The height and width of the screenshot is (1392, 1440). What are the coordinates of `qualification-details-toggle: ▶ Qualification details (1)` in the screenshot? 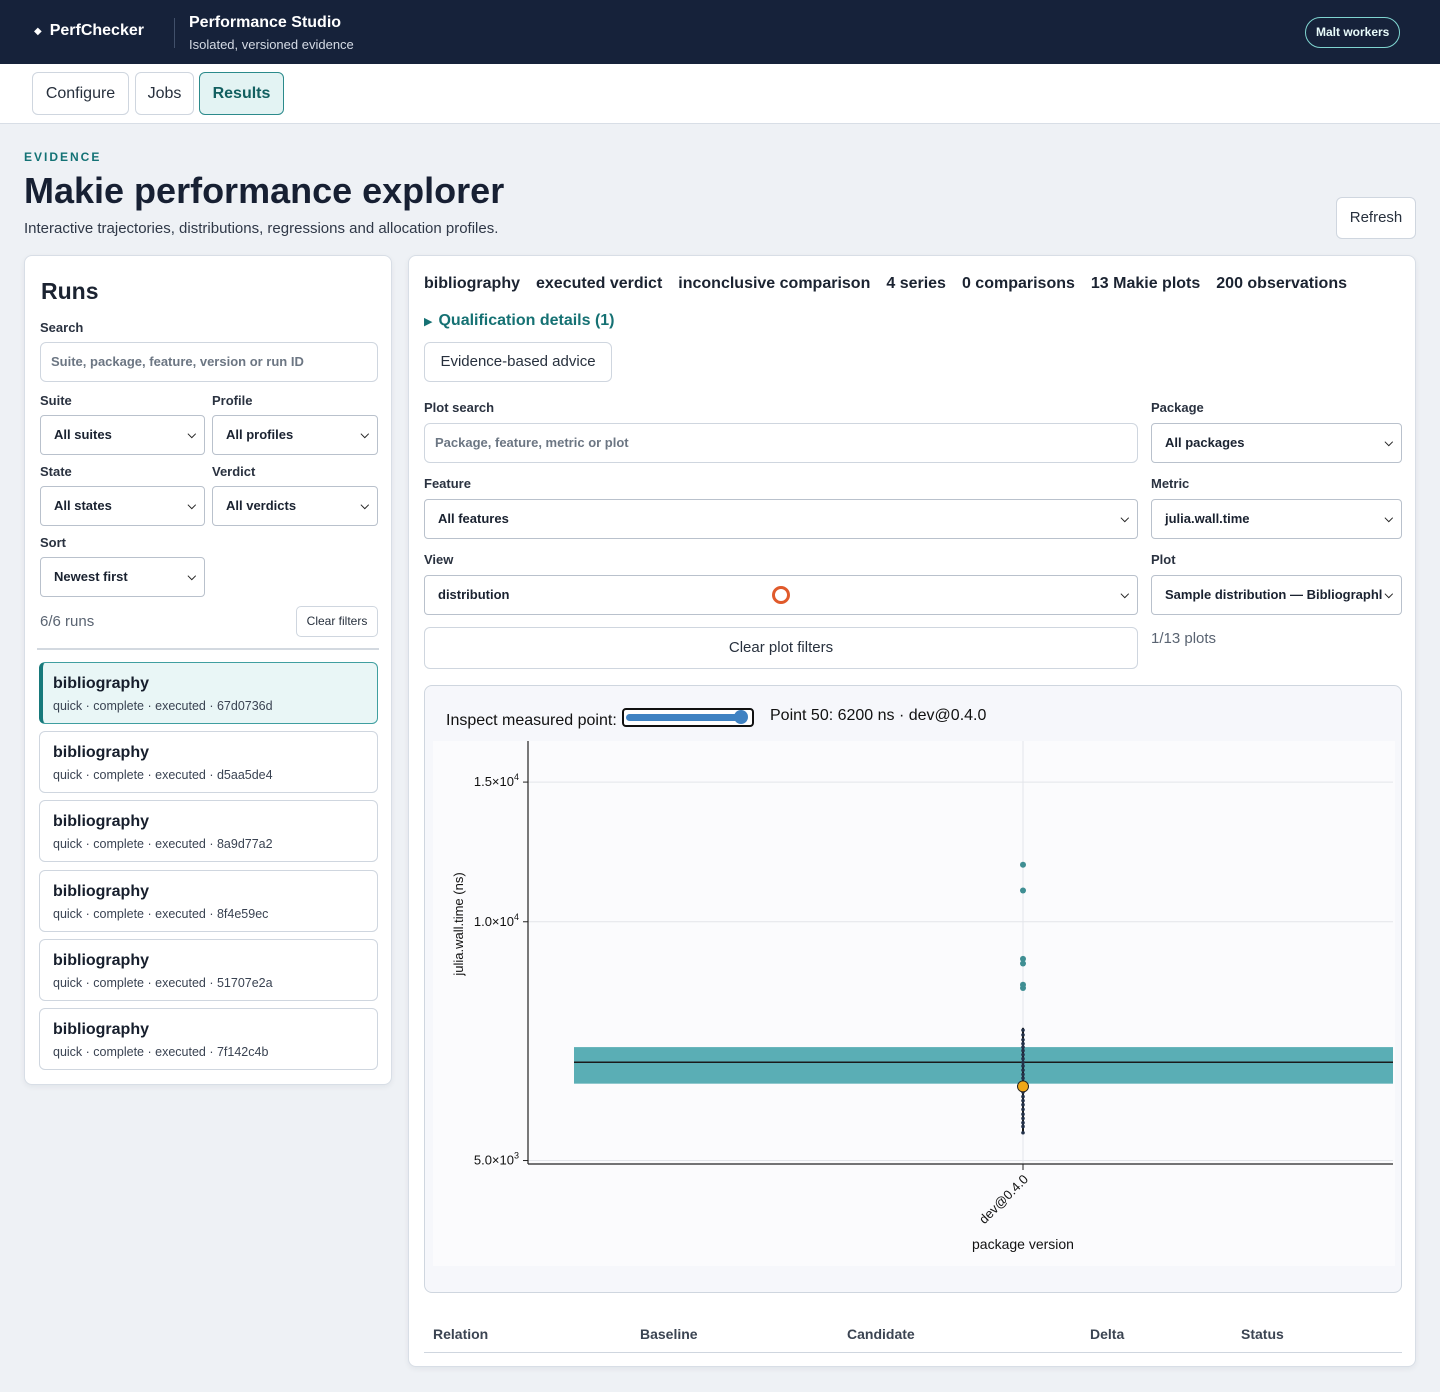 It's located at (519, 321).